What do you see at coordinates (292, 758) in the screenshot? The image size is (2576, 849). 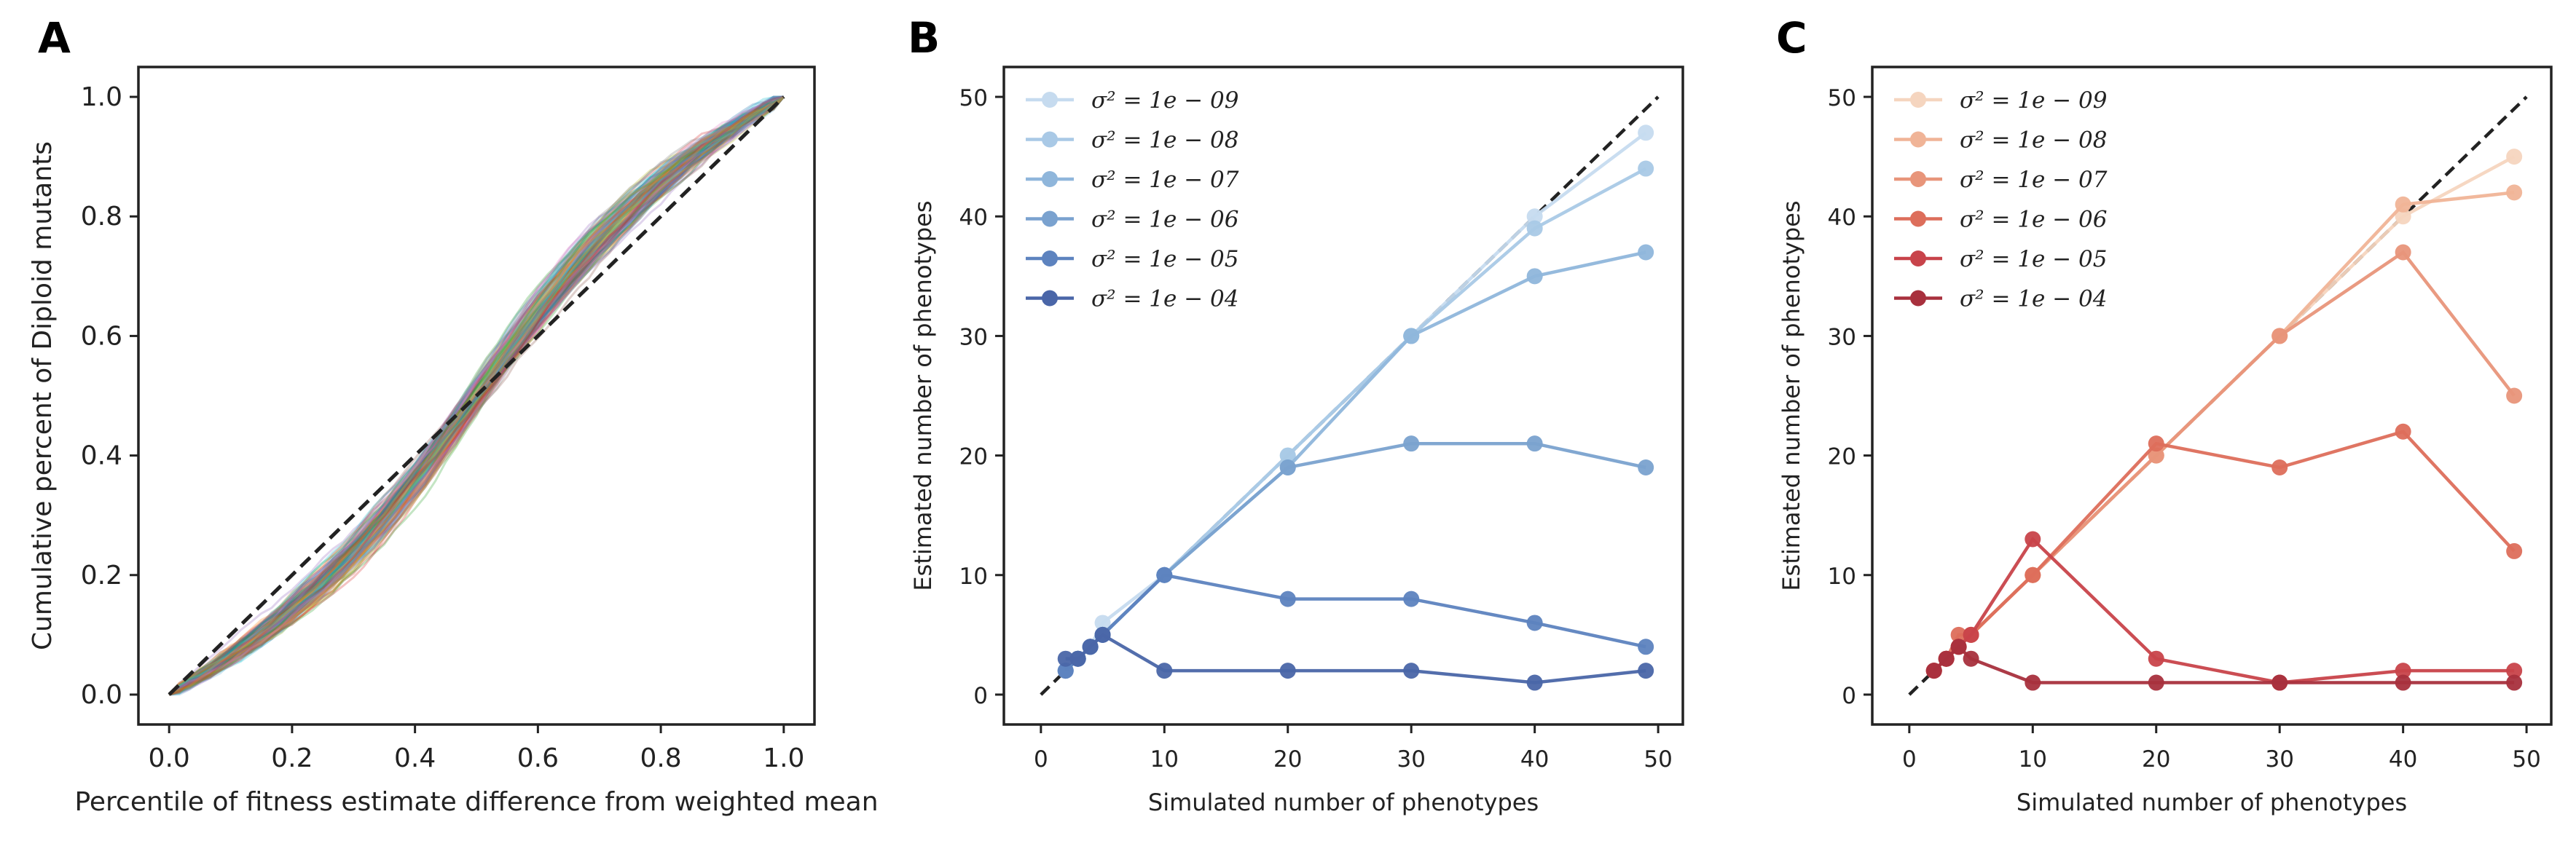 I see `x-tick-label: 0.2` at bounding box center [292, 758].